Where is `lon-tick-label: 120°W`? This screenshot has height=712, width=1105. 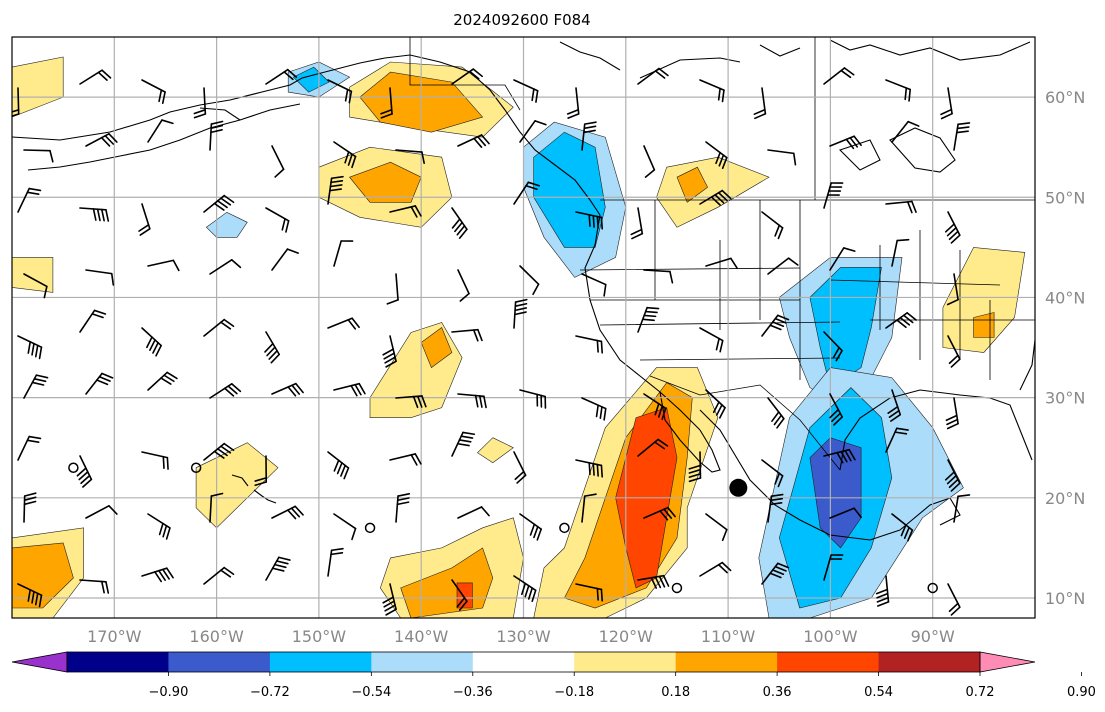
lon-tick-label: 120°W is located at coordinates (626, 636).